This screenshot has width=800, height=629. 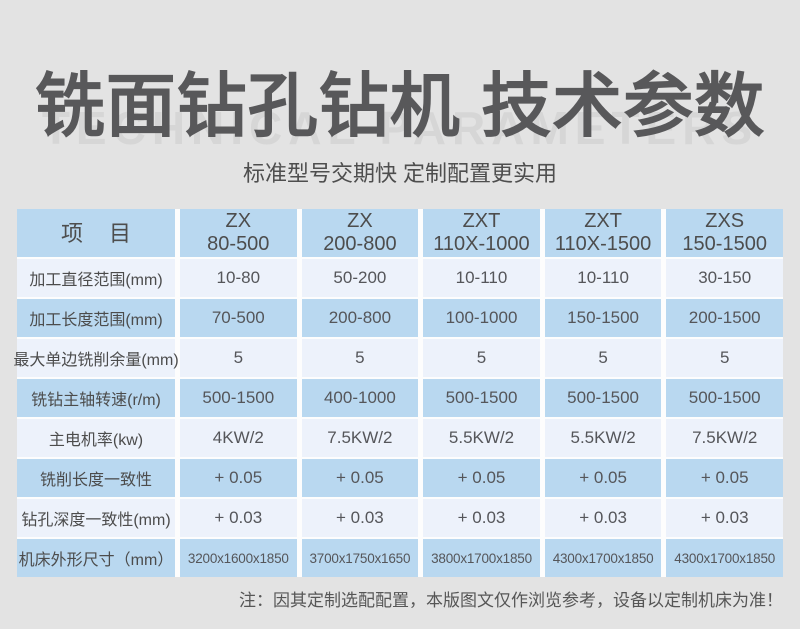 What do you see at coordinates (724, 244) in the screenshot?
I see `model-code: 150-1500` at bounding box center [724, 244].